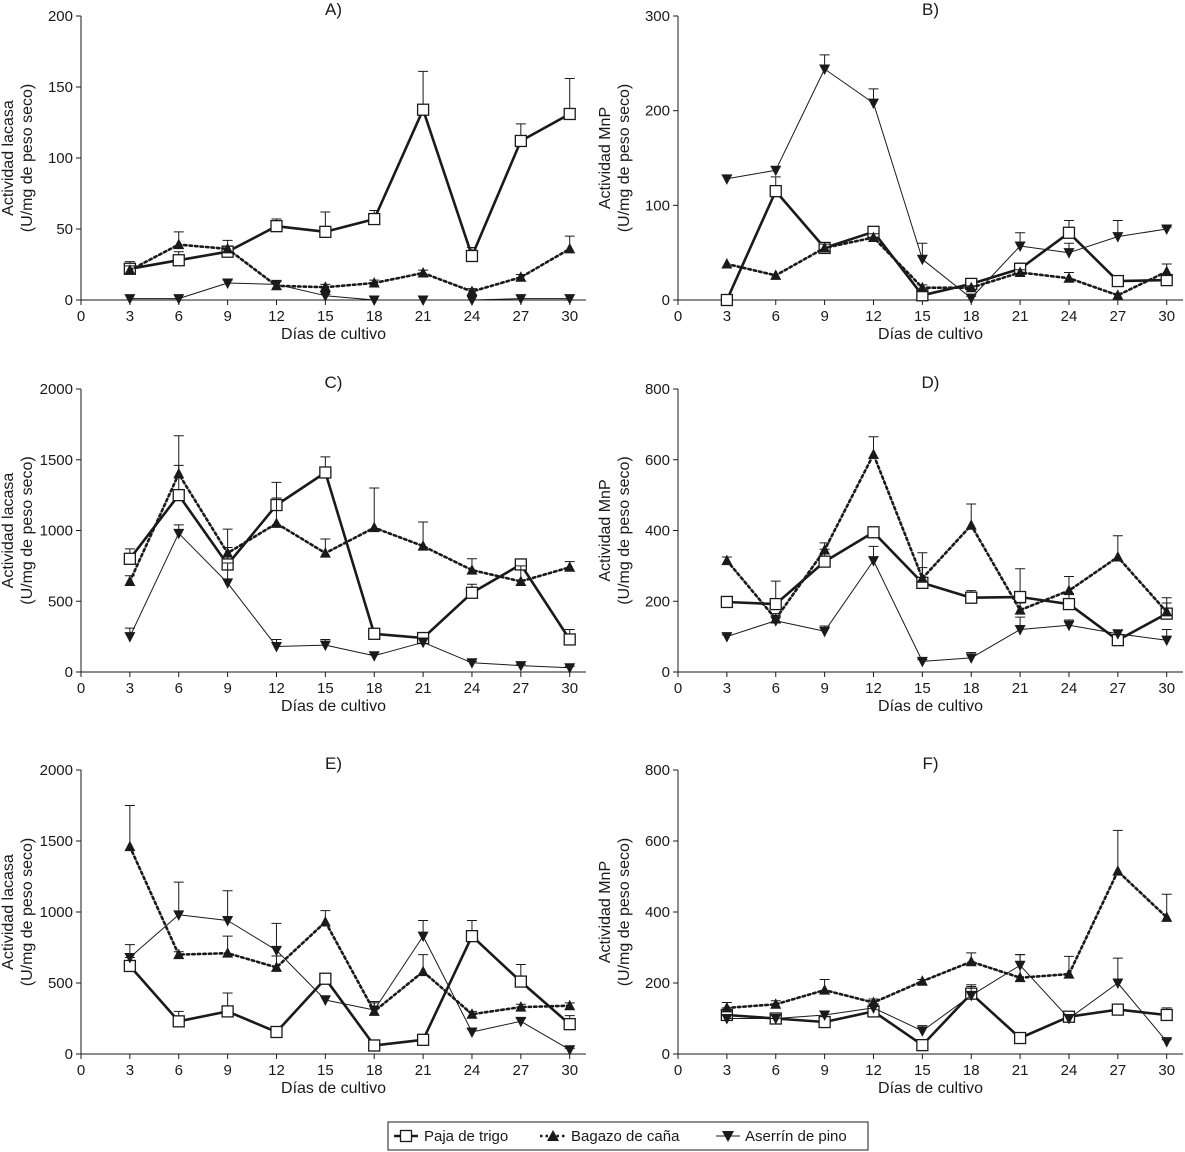  I want to click on y-tick-label: 300, so click(657, 16).